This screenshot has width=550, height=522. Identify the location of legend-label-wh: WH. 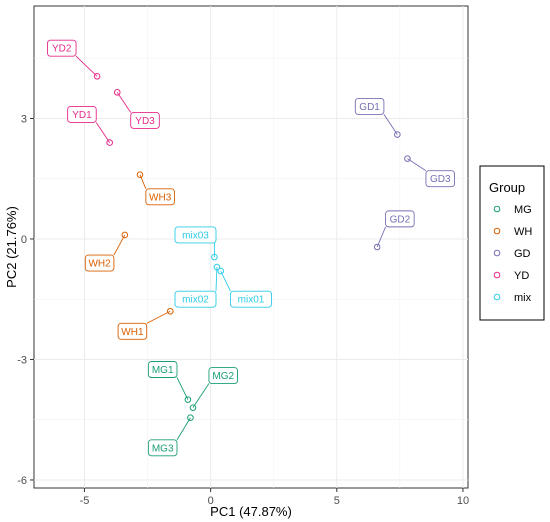
(523, 232).